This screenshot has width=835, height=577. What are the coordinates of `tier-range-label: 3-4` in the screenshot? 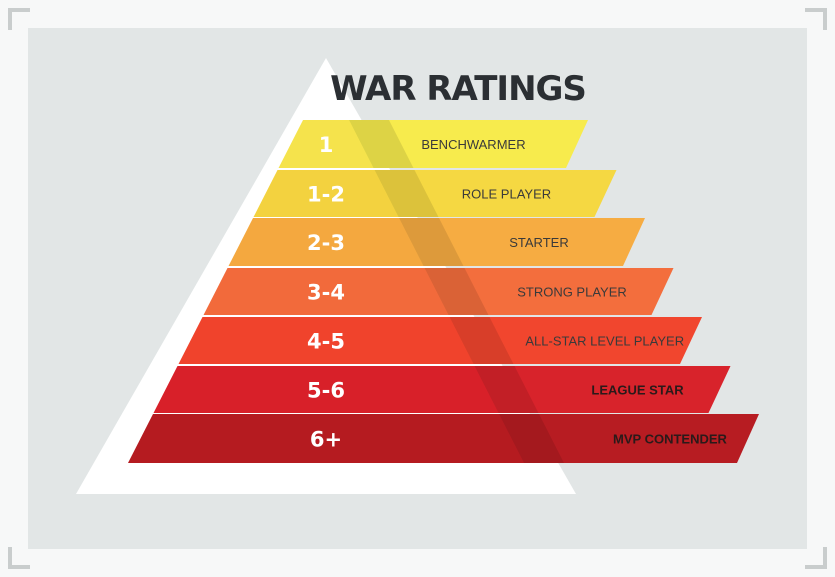 It's located at (326, 293).